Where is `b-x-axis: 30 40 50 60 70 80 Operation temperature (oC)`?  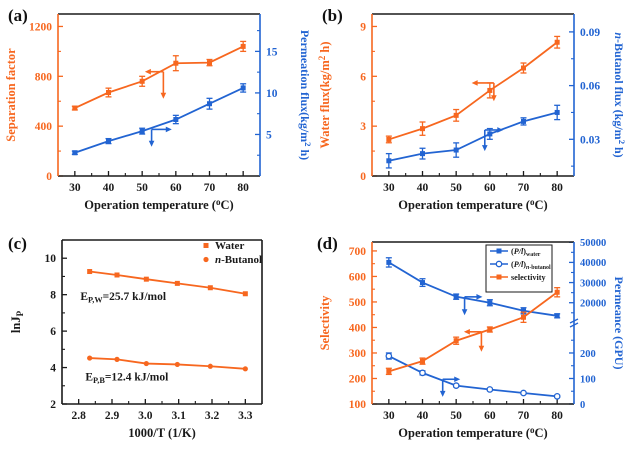
b-x-axis: 30 40 50 60 70 80 Operation temperature (oC) is located at coordinates (473, 191).